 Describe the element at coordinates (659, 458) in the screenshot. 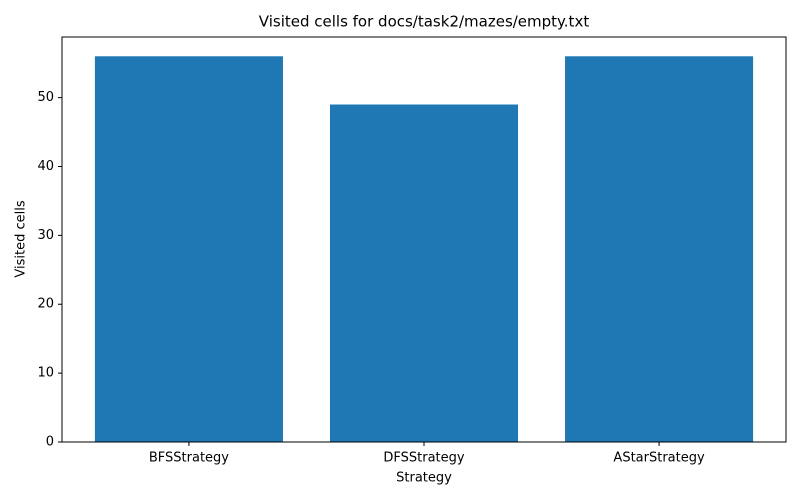

I see `x-tick-label: AStarStrategy` at that location.